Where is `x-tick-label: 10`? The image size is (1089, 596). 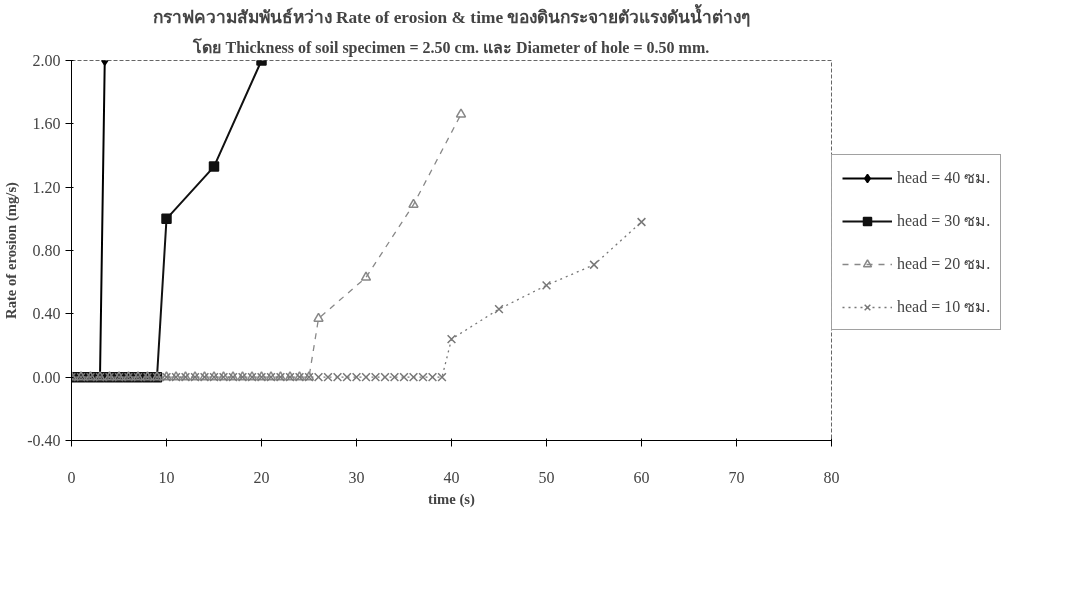 x-tick-label: 10 is located at coordinates (166, 477).